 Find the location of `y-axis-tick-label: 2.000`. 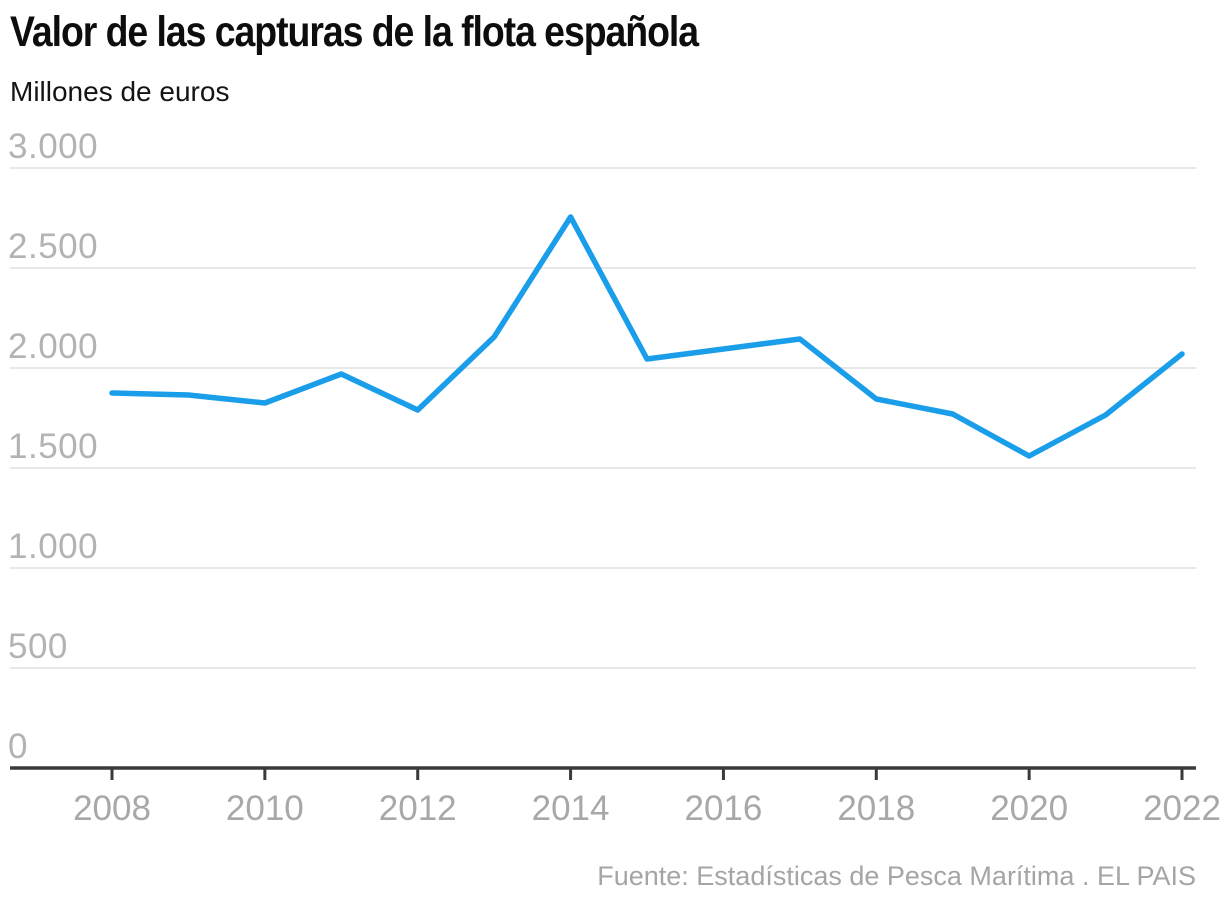

y-axis-tick-label: 2.000 is located at coordinates (53, 346).